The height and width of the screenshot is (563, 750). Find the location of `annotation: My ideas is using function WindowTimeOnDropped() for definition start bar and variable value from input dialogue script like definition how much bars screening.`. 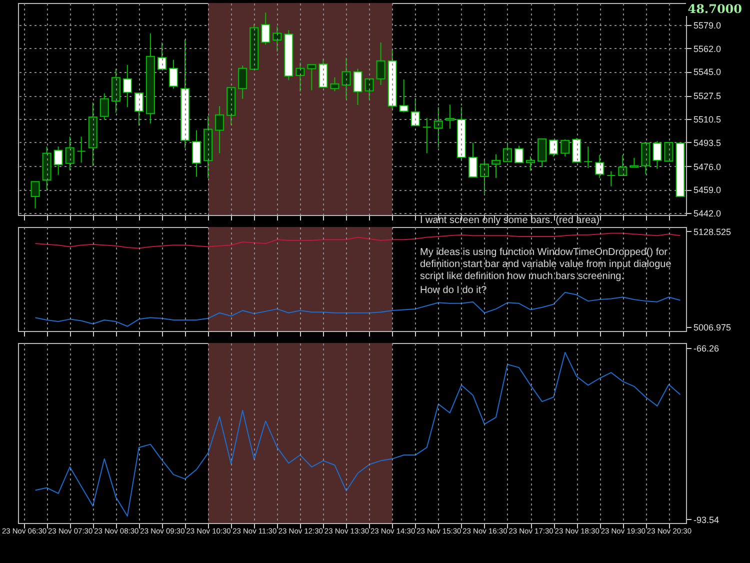

annotation: My ideas is using function WindowTimeOnDropped() for definition start bar and variable value from input dialogue script like definition how much bars screening. is located at coordinates (546, 265).